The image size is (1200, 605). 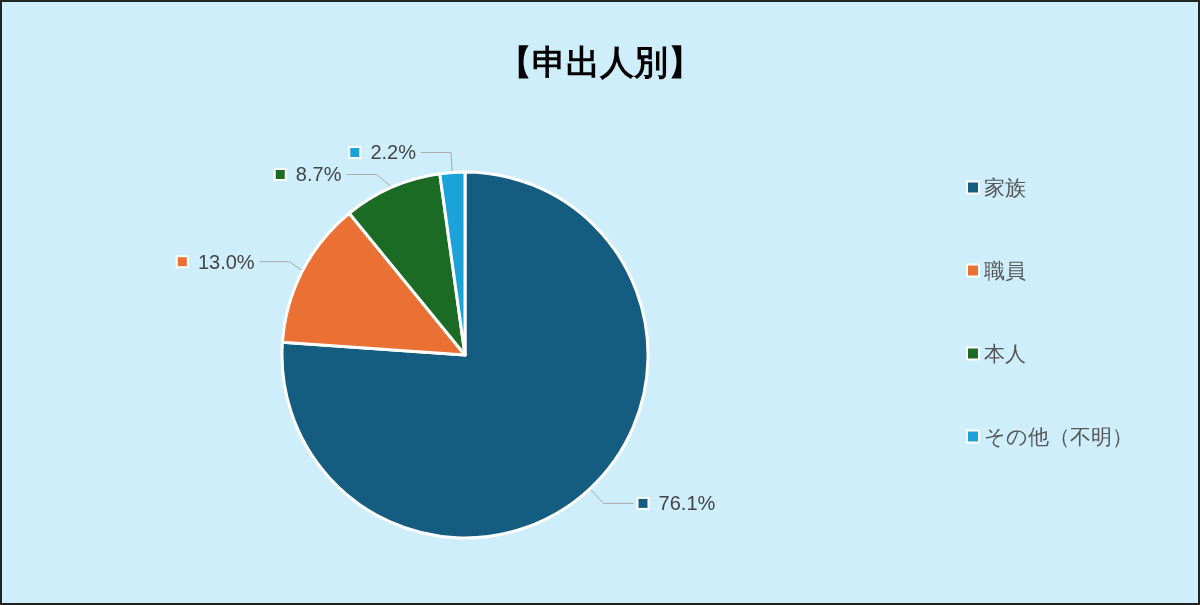 What do you see at coordinates (1058, 436) in the screenshot?
I see `legend-label: その他（不明）` at bounding box center [1058, 436].